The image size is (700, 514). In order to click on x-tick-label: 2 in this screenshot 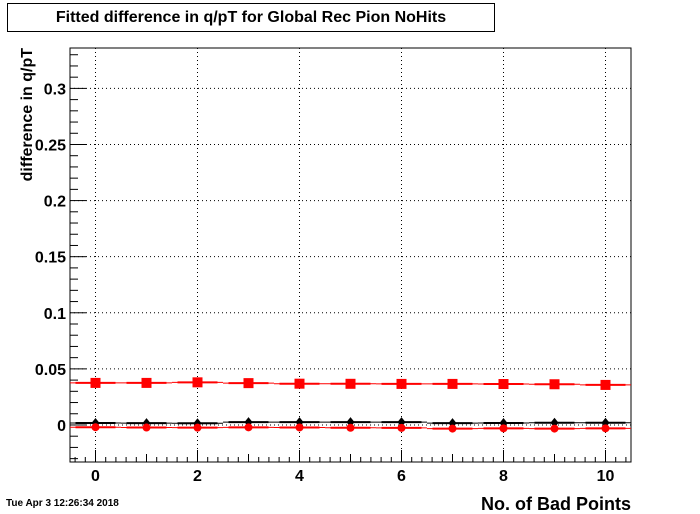, I will do `click(197, 476)`.